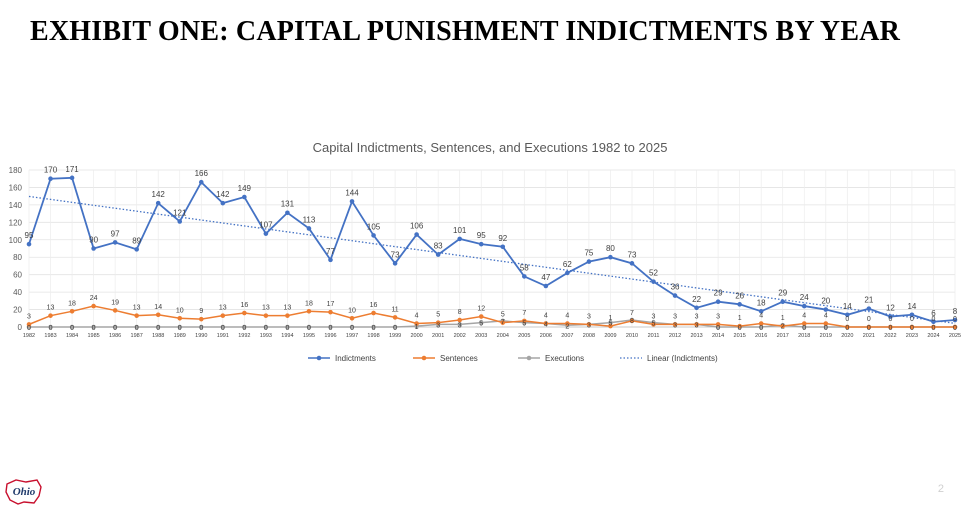  I want to click on data-label-executions: 8, so click(632, 321).